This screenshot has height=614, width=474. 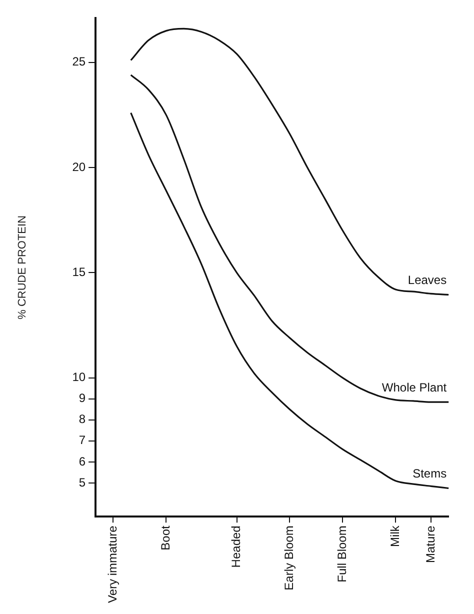 What do you see at coordinates (236, 547) in the screenshot?
I see `x-tick-label: Headed` at bounding box center [236, 547].